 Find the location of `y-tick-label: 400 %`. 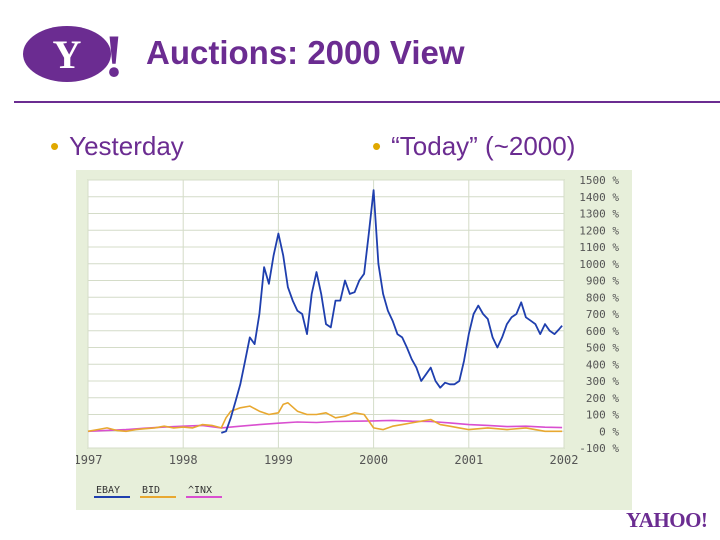

y-tick-label: 400 % is located at coordinates (602, 364).